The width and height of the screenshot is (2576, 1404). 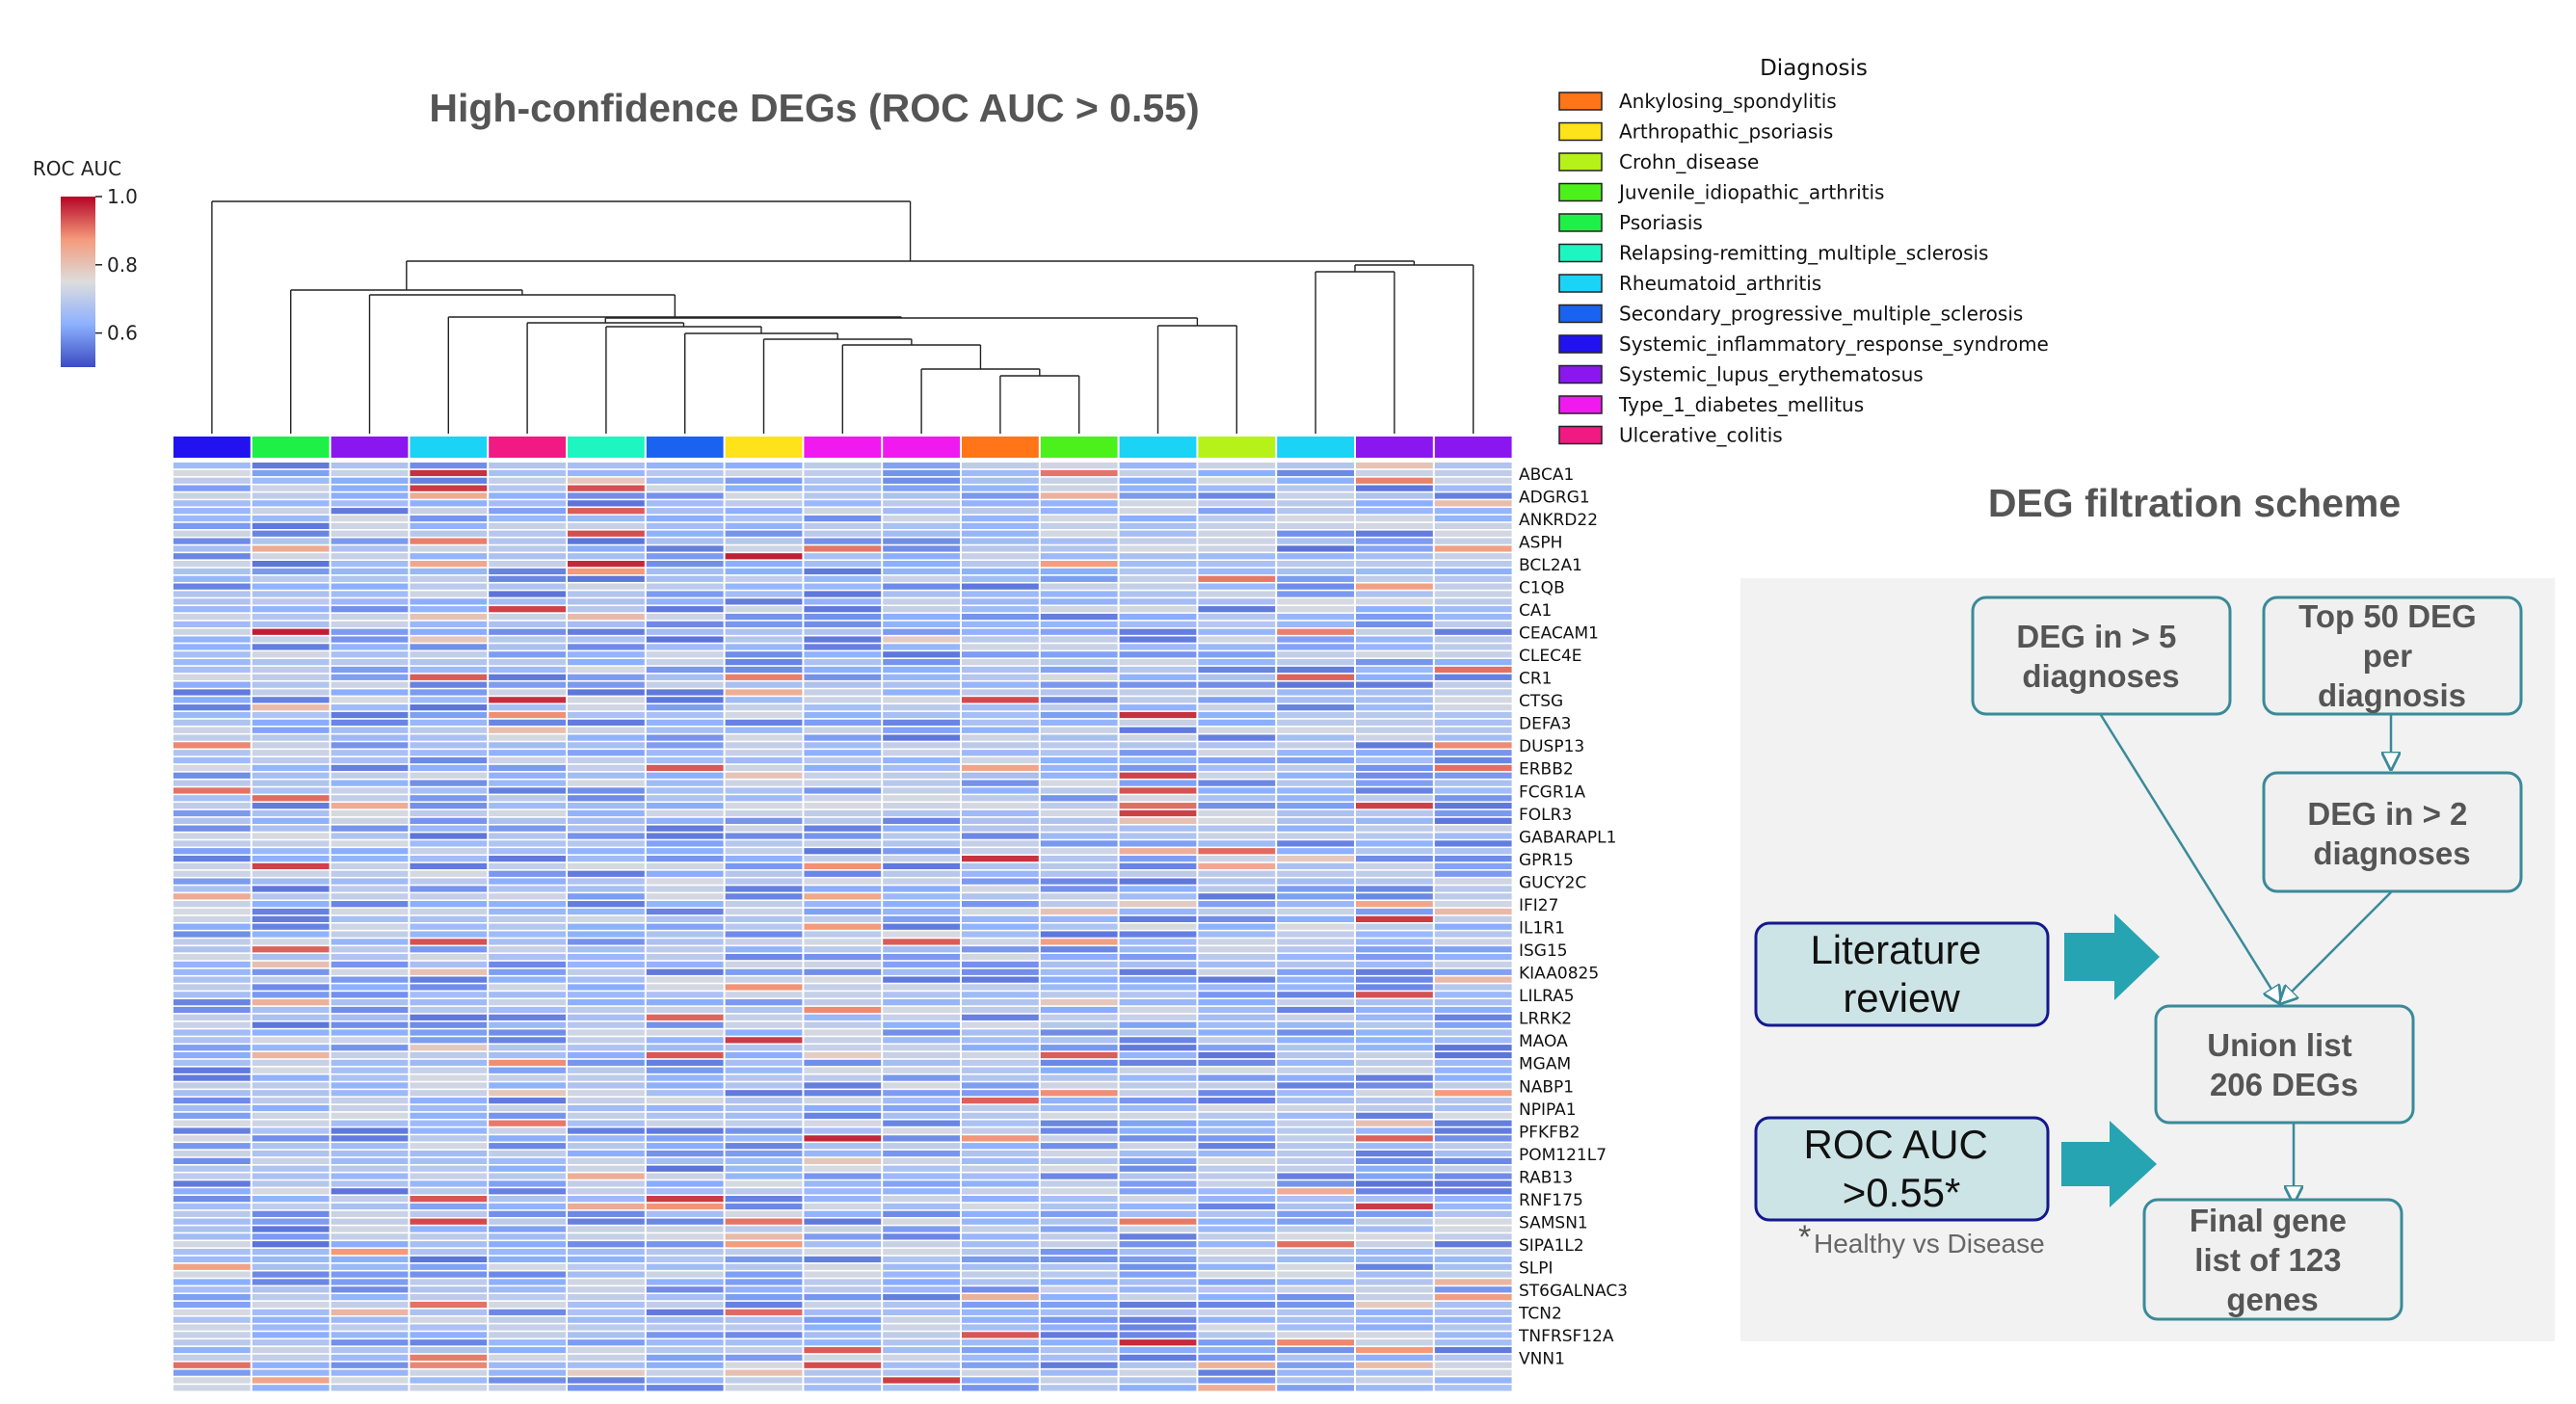 I want to click on box-top50, so click(x=2392, y=656).